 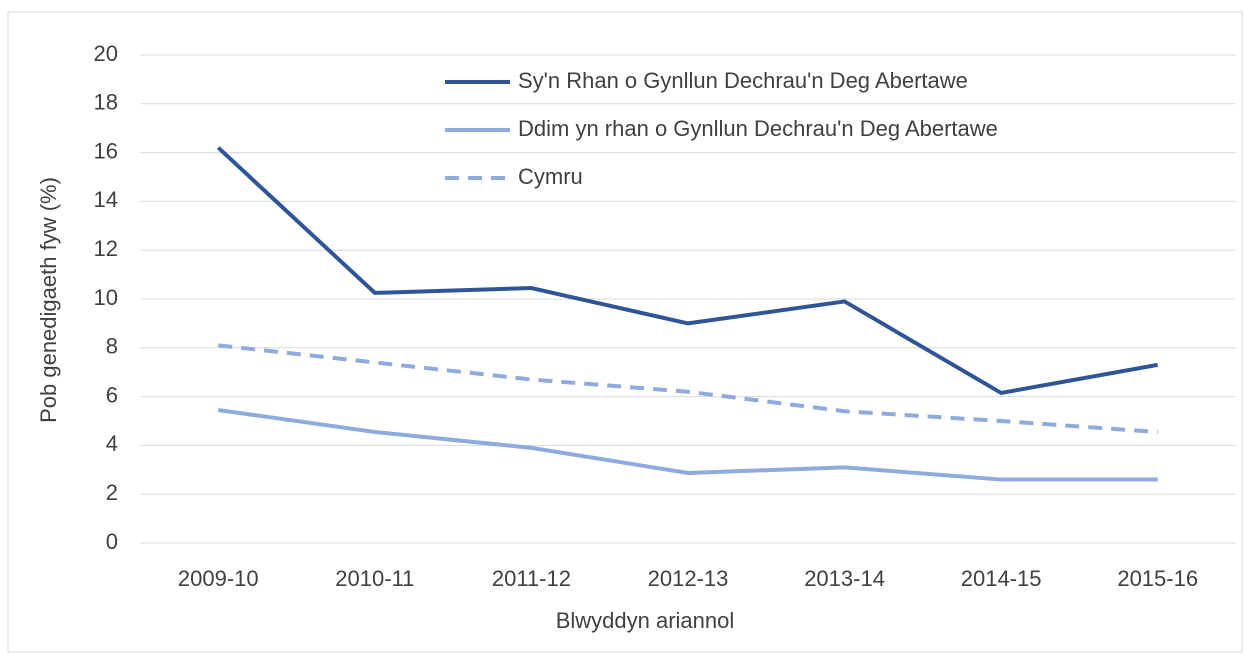 I want to click on y-tick-label: 14, so click(x=106, y=199).